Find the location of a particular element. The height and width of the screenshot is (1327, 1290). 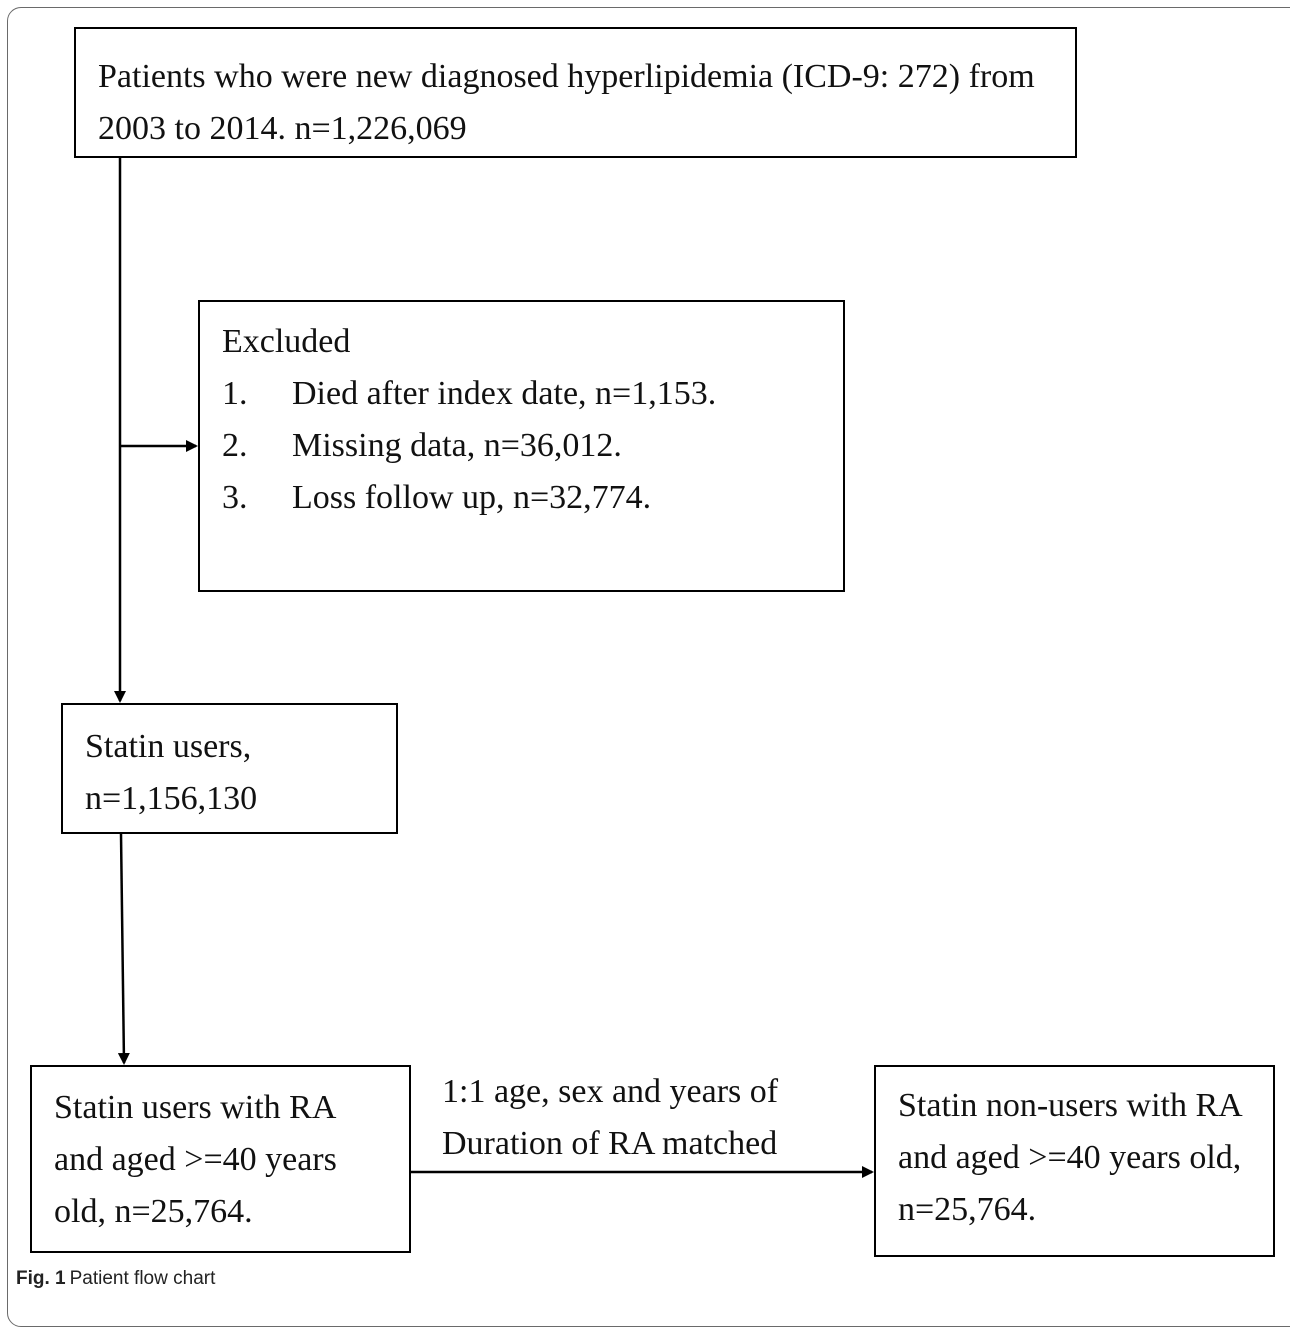

arrow-statin-users-to-ra is located at coordinates (123, 949).